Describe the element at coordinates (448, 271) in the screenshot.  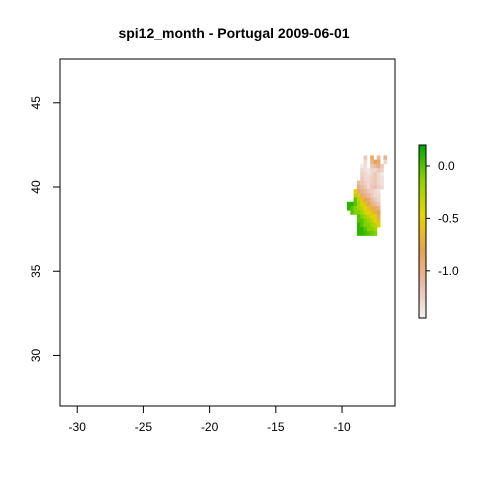
I see `colorbar-tick-label: -1.0` at that location.